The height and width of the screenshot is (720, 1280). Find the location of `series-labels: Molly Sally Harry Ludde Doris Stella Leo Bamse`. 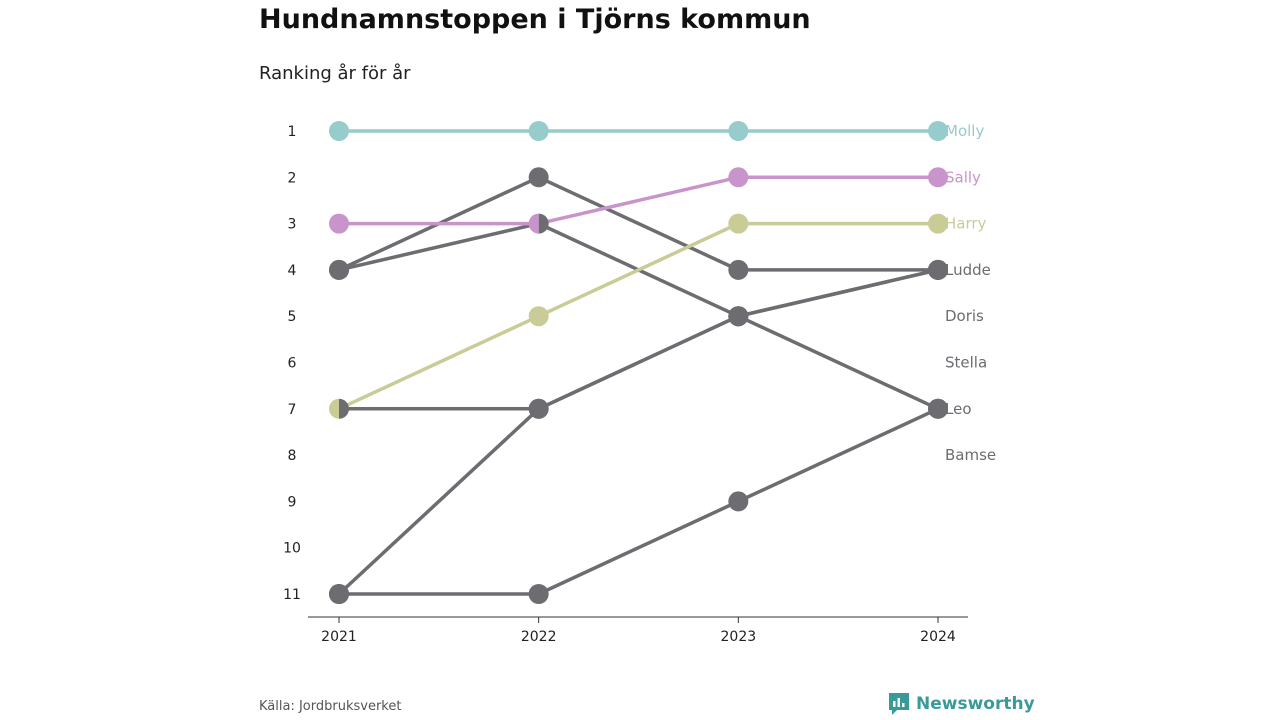

series-labels: Molly Sally Harry Ludde Doris Stella Leo Bamse is located at coordinates (970, 293).